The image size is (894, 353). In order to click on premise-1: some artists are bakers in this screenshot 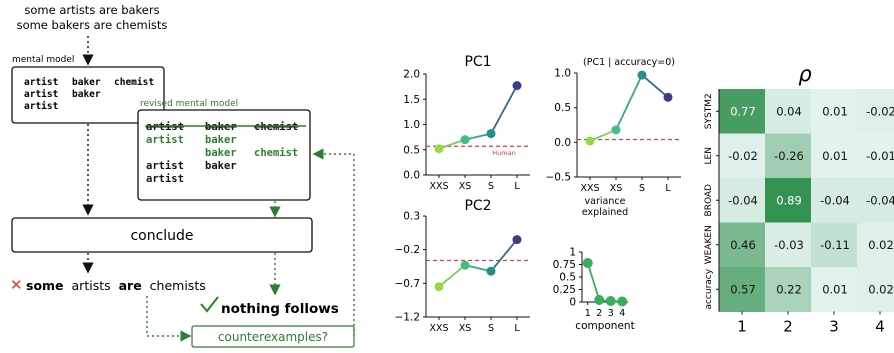, I will do `click(91, 10)`.